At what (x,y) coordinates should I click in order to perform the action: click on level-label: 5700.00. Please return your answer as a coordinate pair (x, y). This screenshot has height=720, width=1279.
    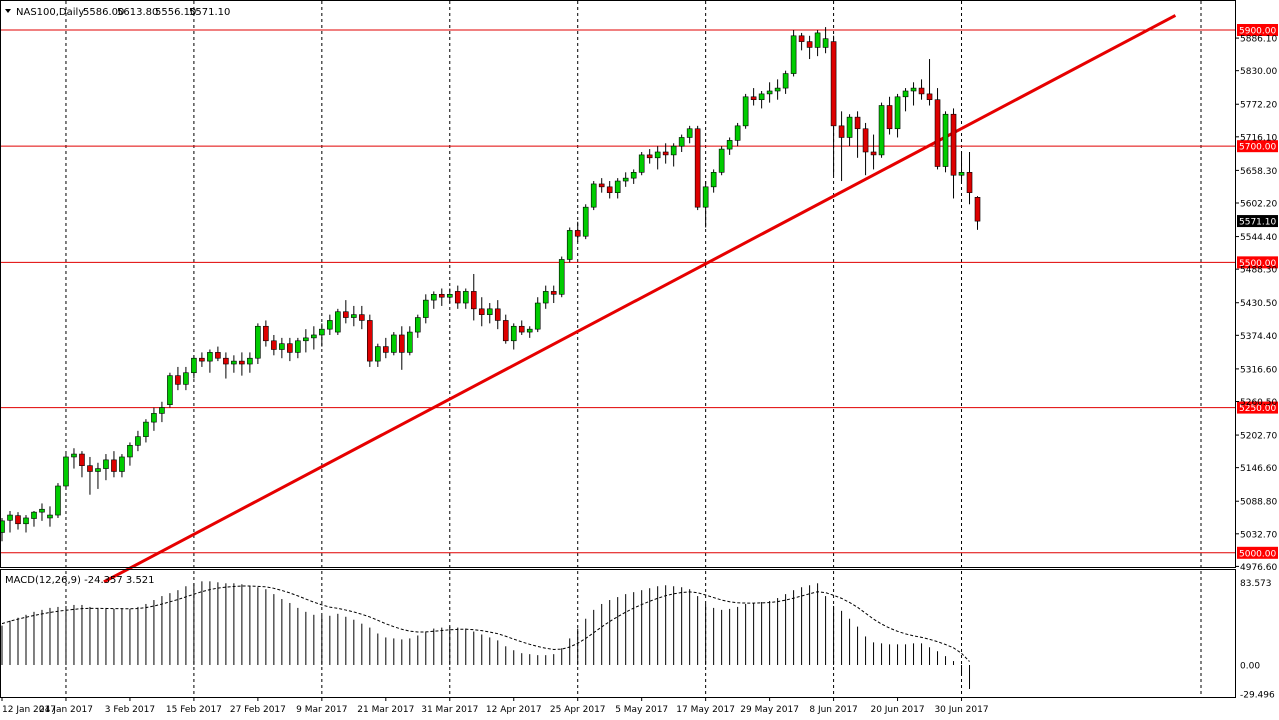
    Looking at the image, I should click on (1257, 148).